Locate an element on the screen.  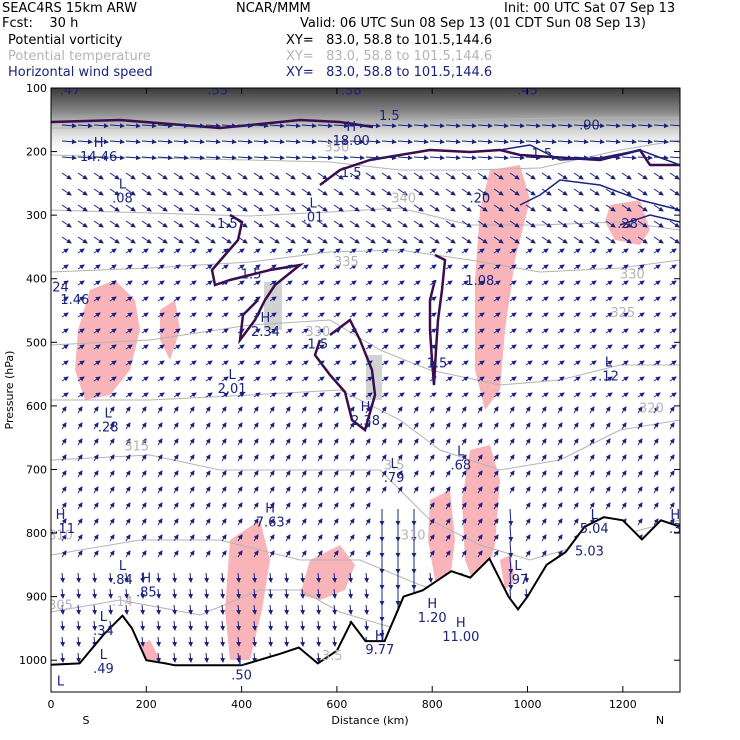
extremum-value: 14.46 is located at coordinates (98, 157).